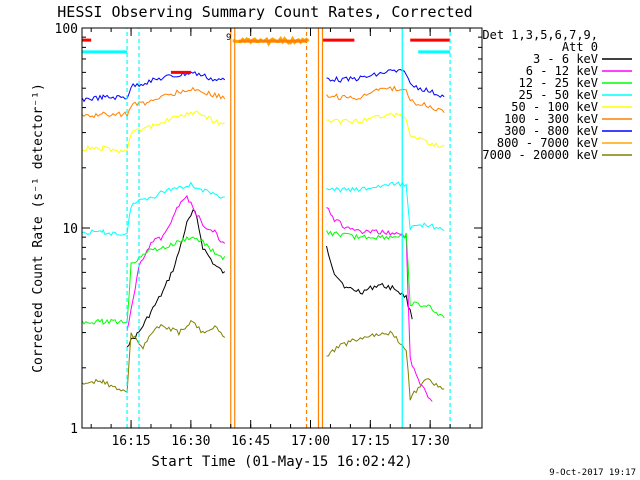  Describe the element at coordinates (130, 441) in the screenshot. I see `x-tick-label: 16:15` at that location.